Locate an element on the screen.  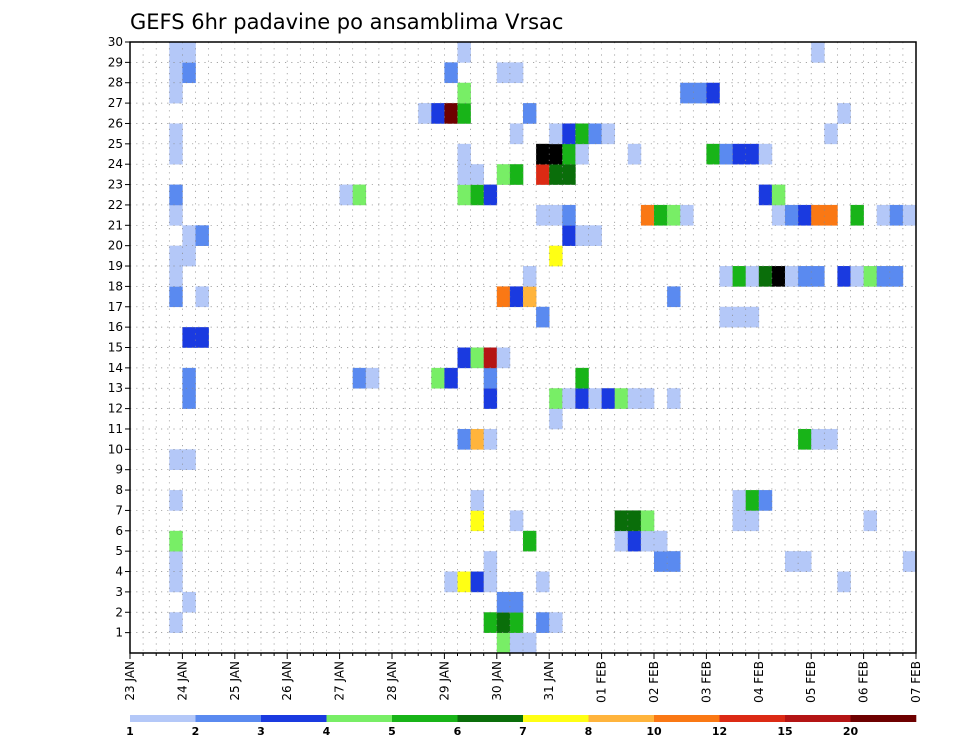
heatmap-cell-m7-s29 is located at coordinates (516, 521).